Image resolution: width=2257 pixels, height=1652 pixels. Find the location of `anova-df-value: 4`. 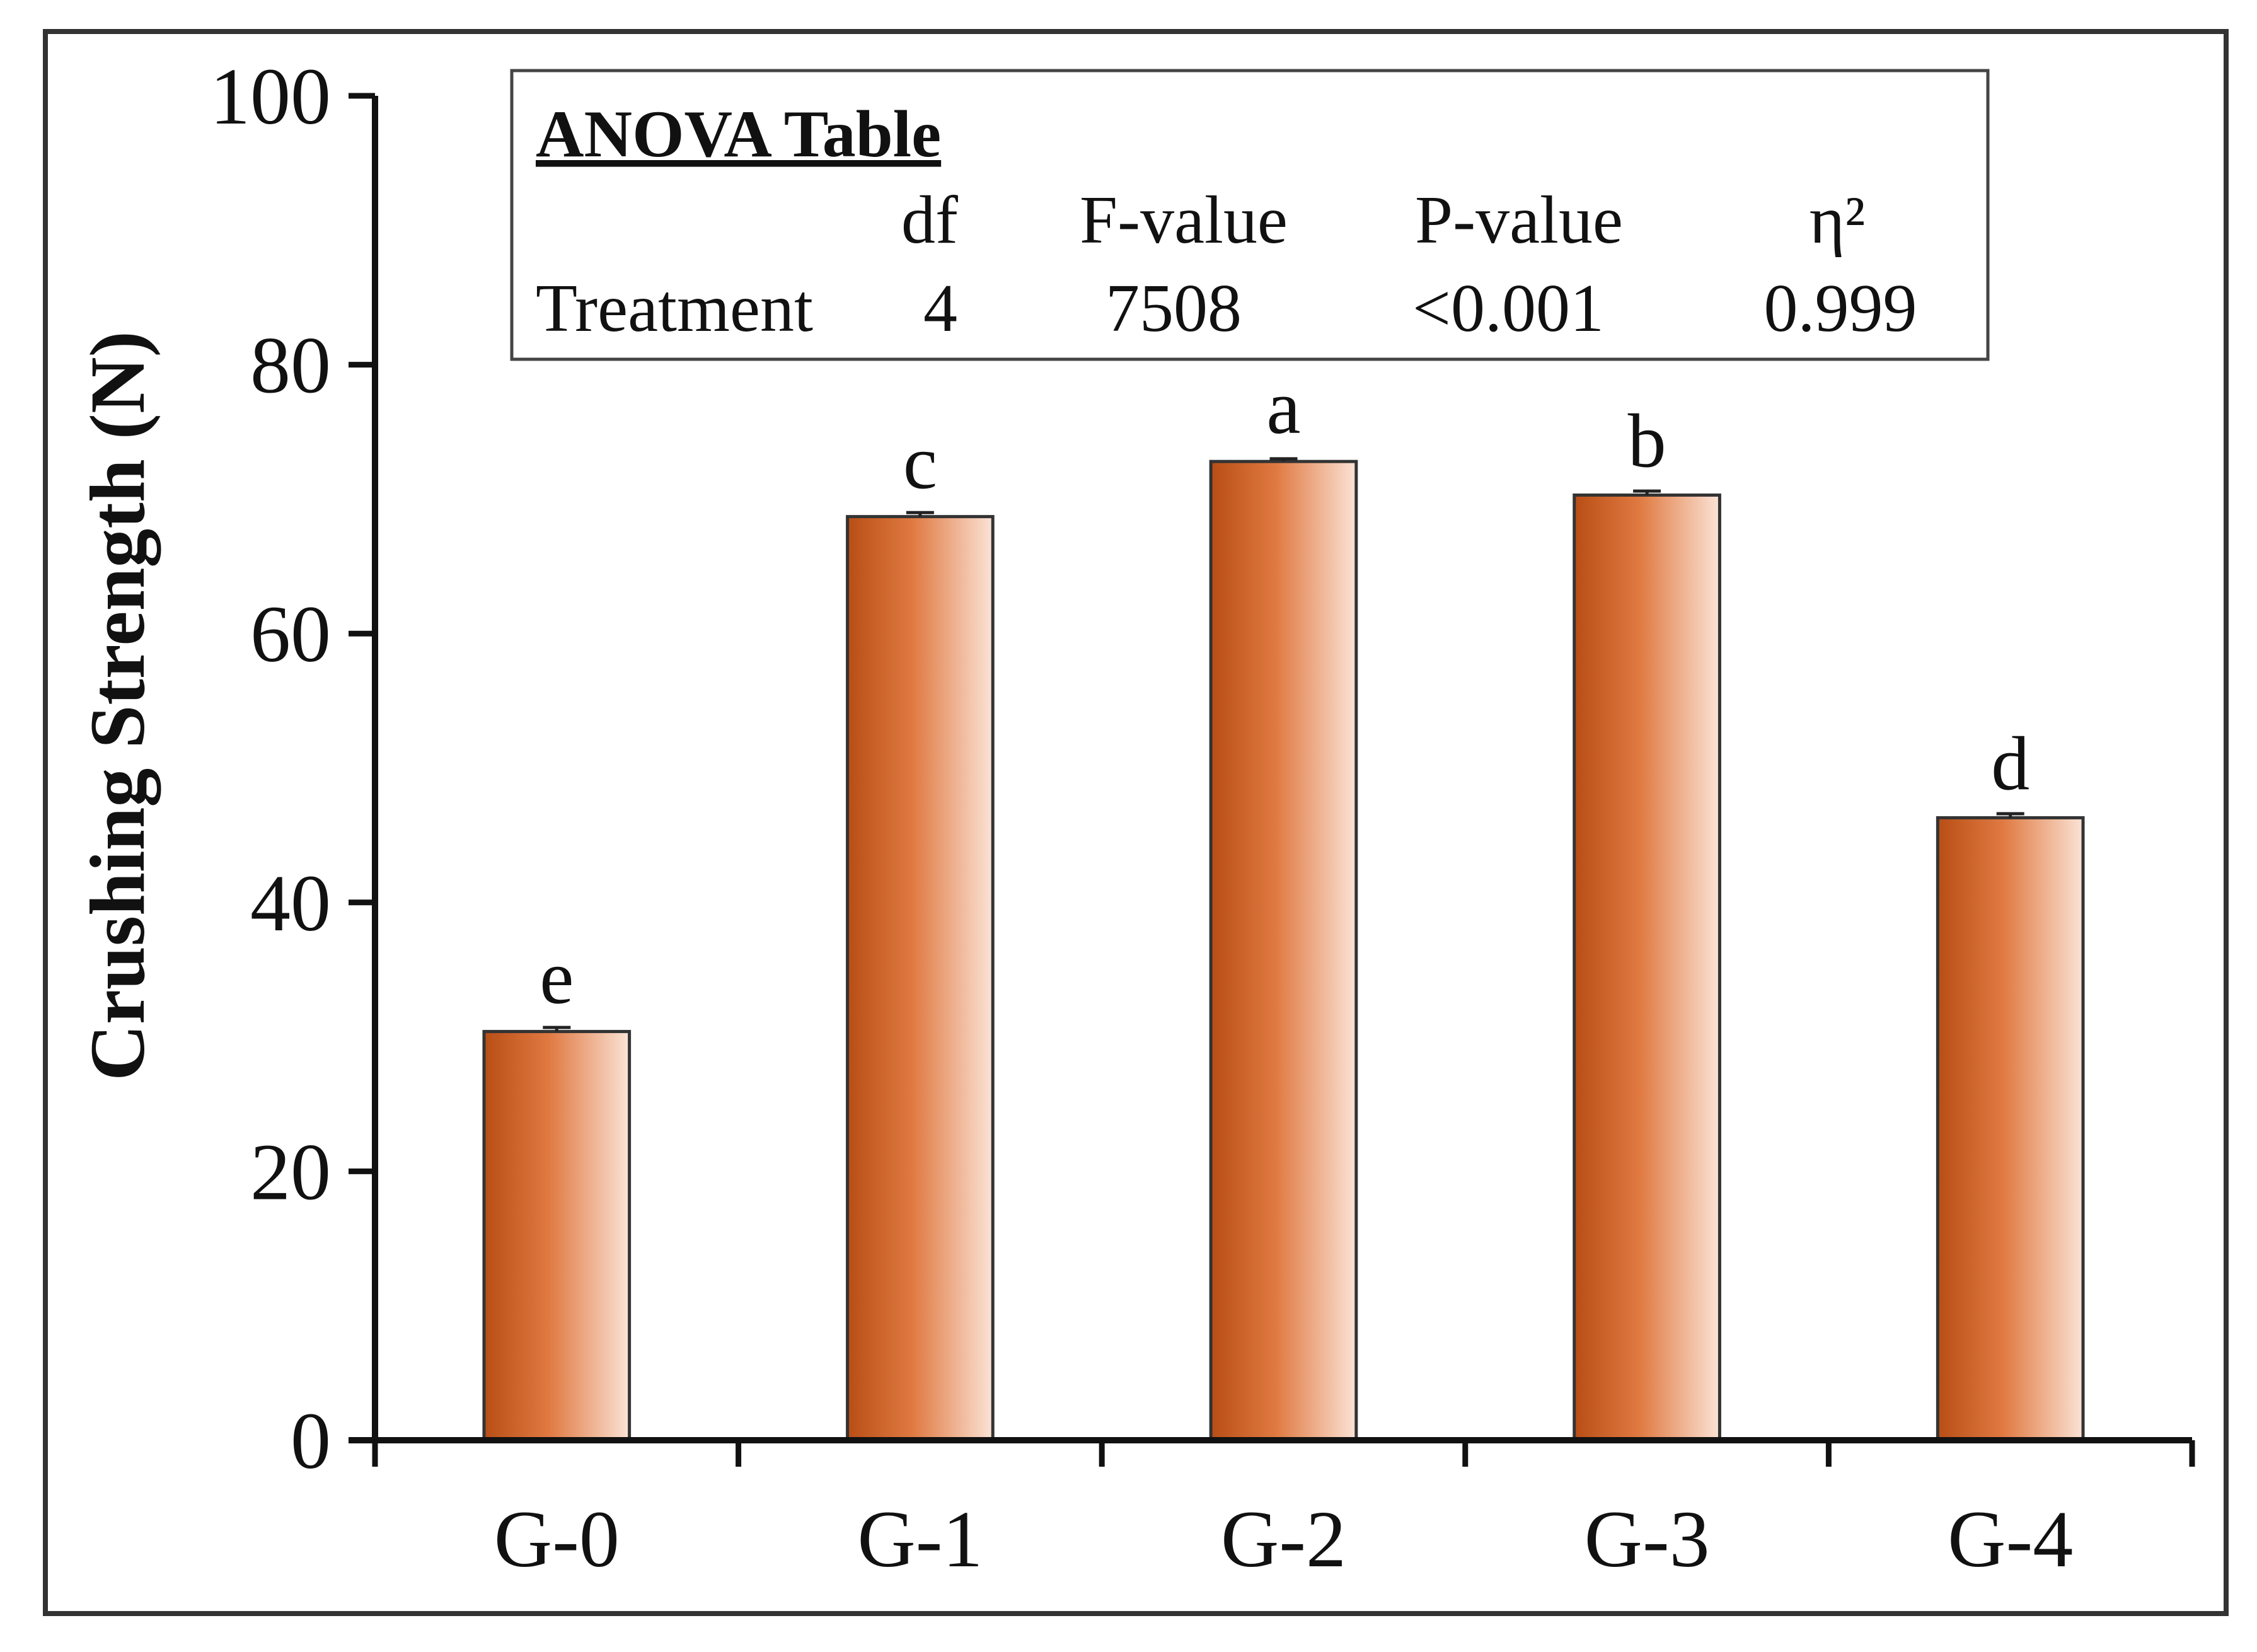

anova-df-value: 4 is located at coordinates (940, 308).